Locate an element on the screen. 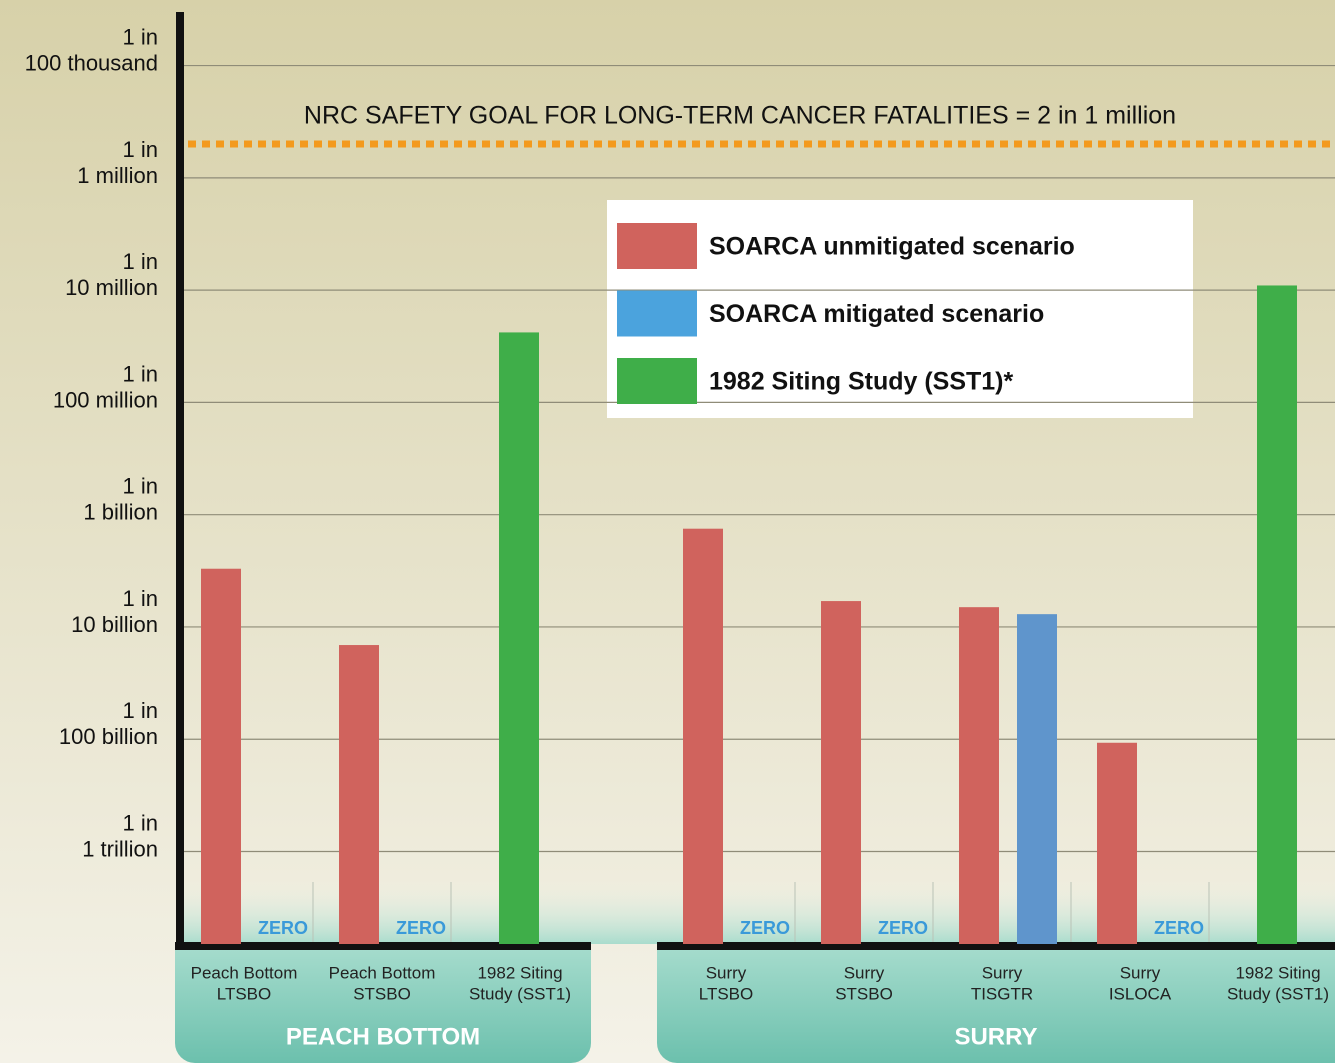 The image size is (1335, 1063). x-tick-label: Surry TISGTR is located at coordinates (1002, 984).